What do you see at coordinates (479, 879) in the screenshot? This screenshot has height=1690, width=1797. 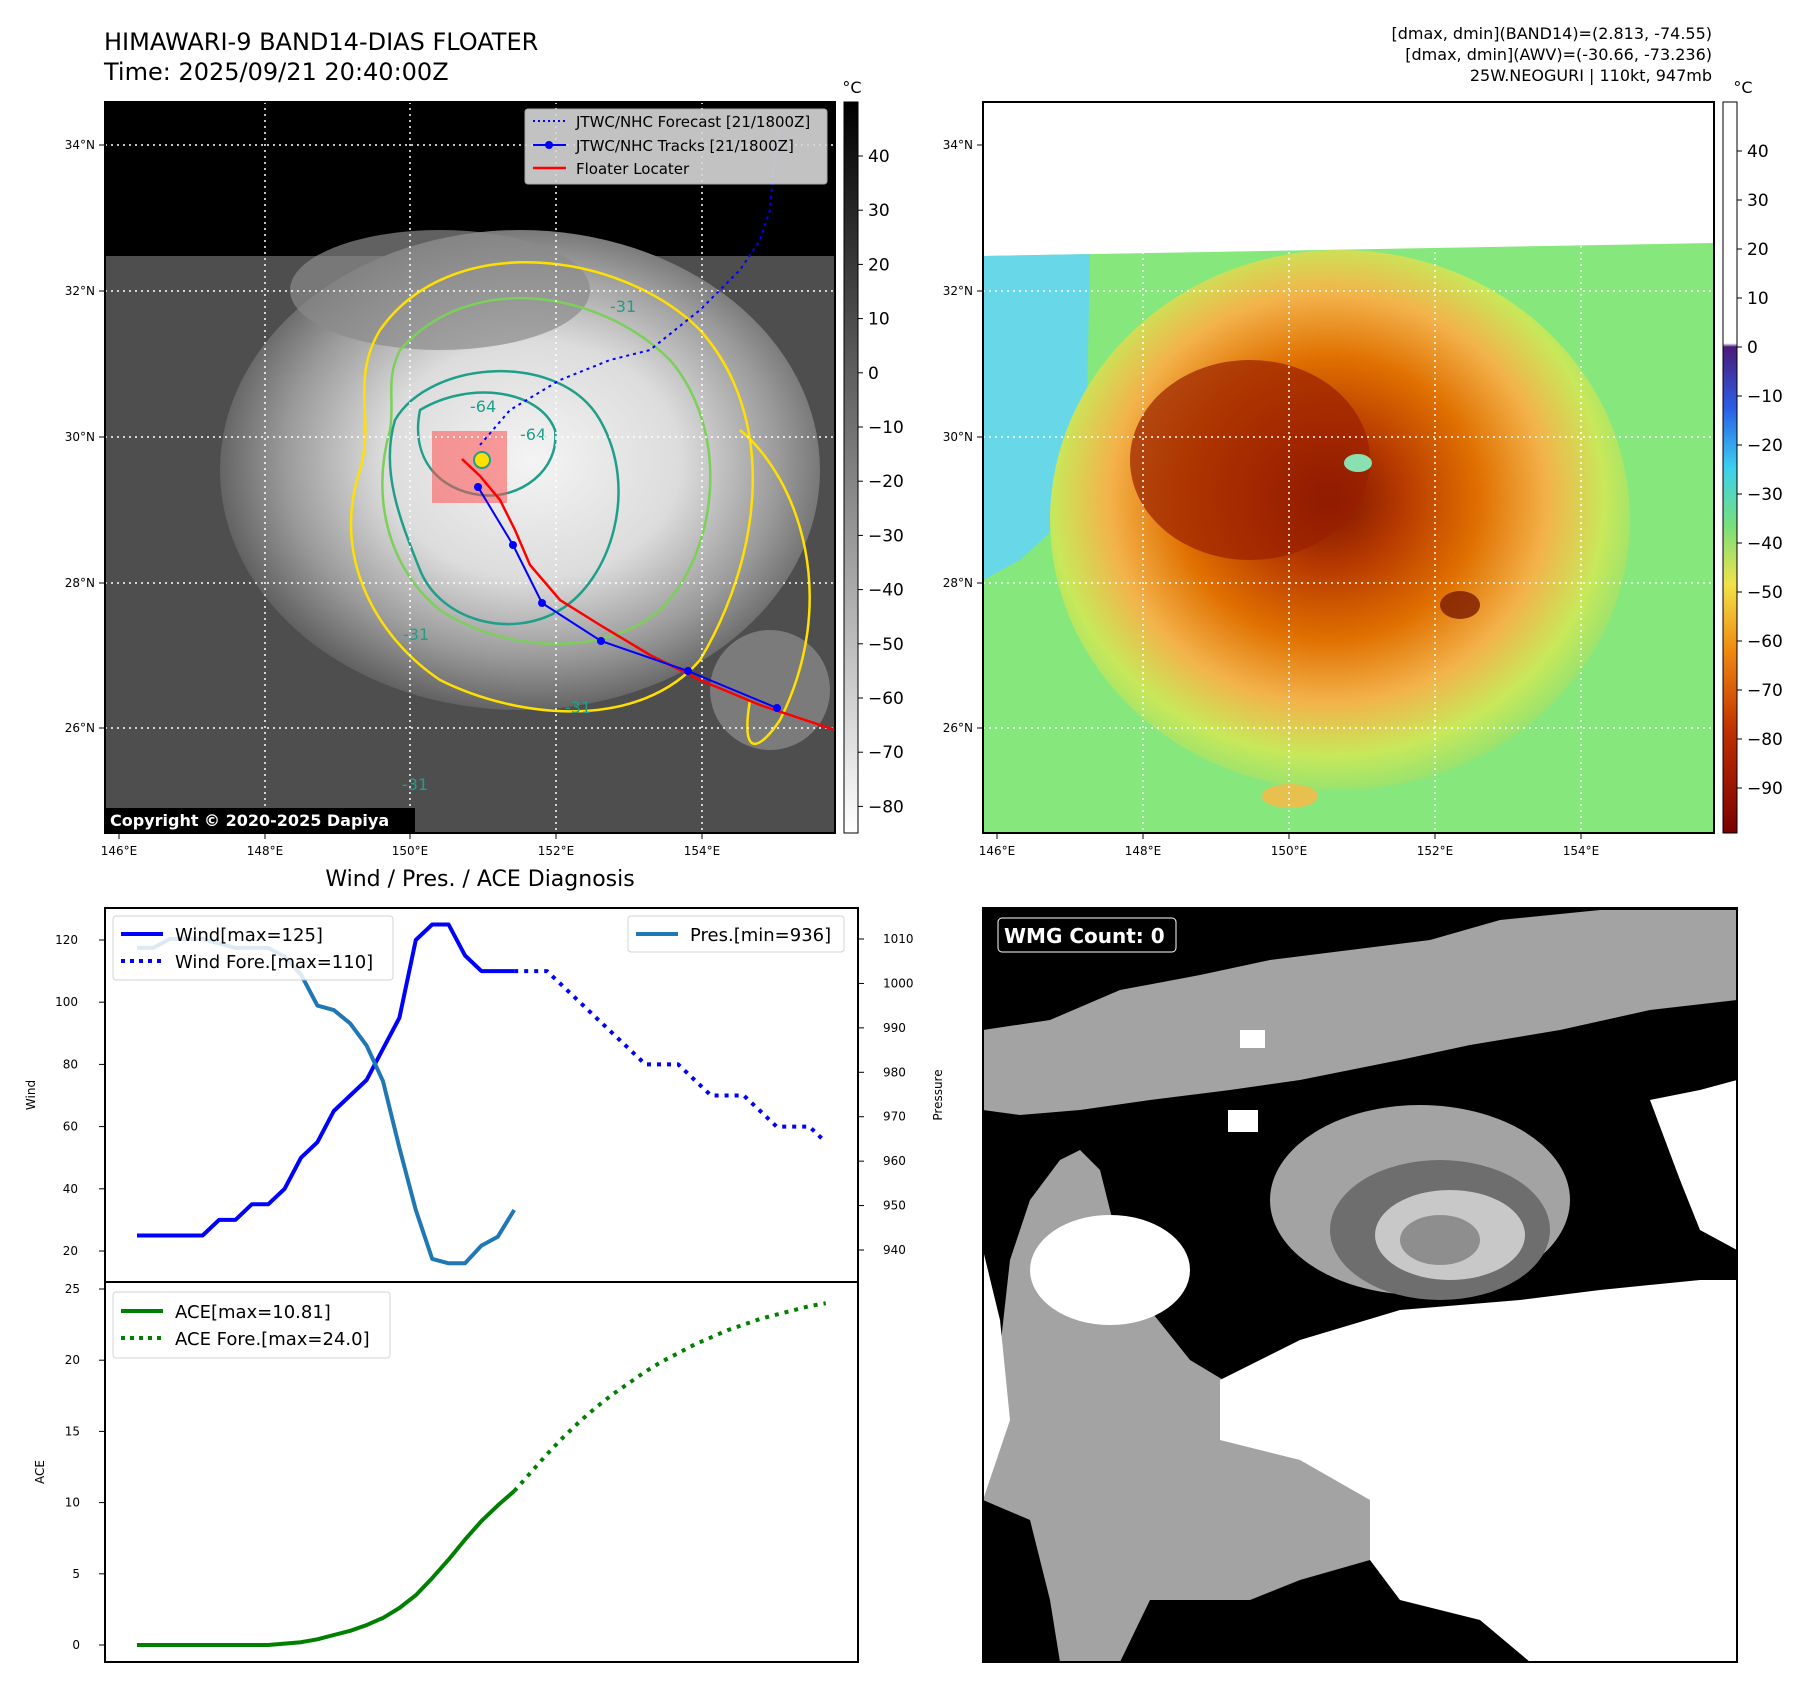 I see `diagnosis-title: Wind / Pres. / ACE Diagnosis` at bounding box center [479, 879].